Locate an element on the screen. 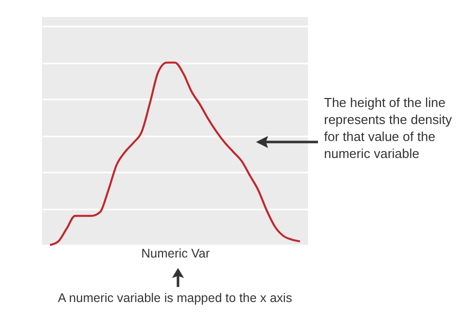  x-axis-title: Numeric Var is located at coordinates (175, 253).